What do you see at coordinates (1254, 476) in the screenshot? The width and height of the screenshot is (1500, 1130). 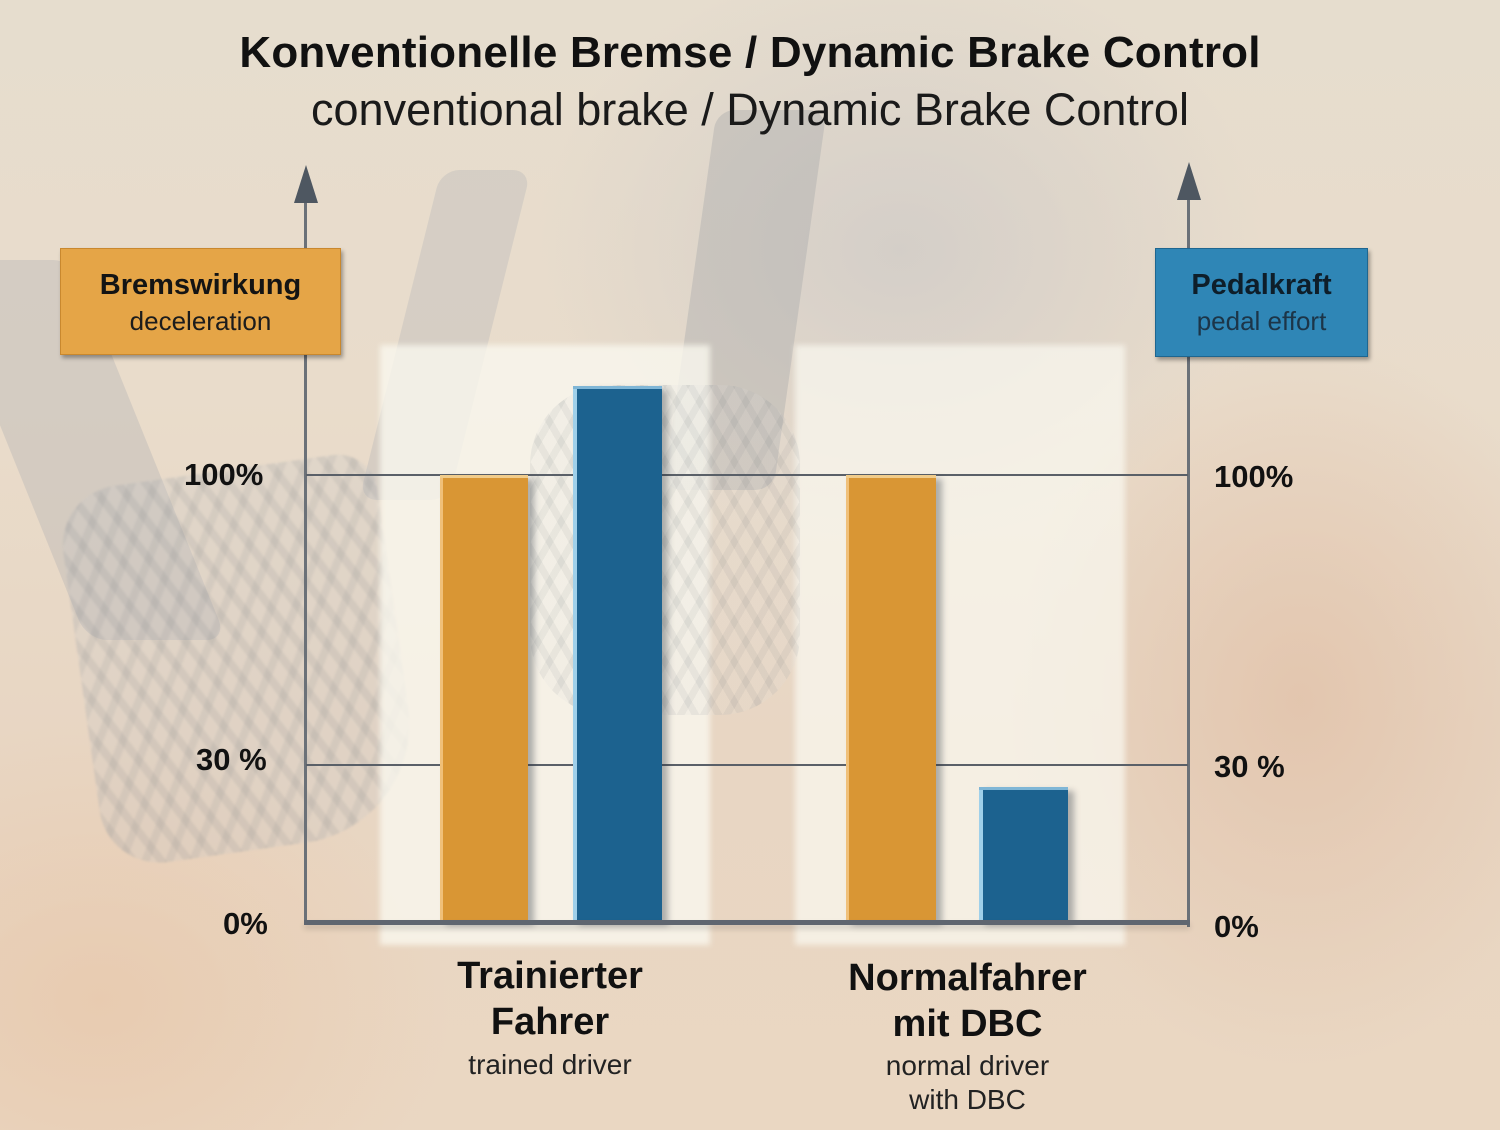 I see `right-tick-100: 100%` at bounding box center [1254, 476].